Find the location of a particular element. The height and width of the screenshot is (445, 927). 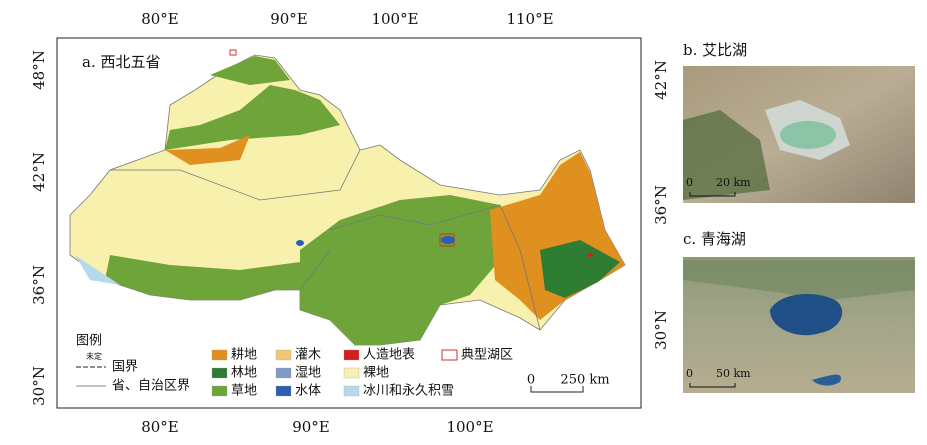

mountains is located at coordinates (799, 280).